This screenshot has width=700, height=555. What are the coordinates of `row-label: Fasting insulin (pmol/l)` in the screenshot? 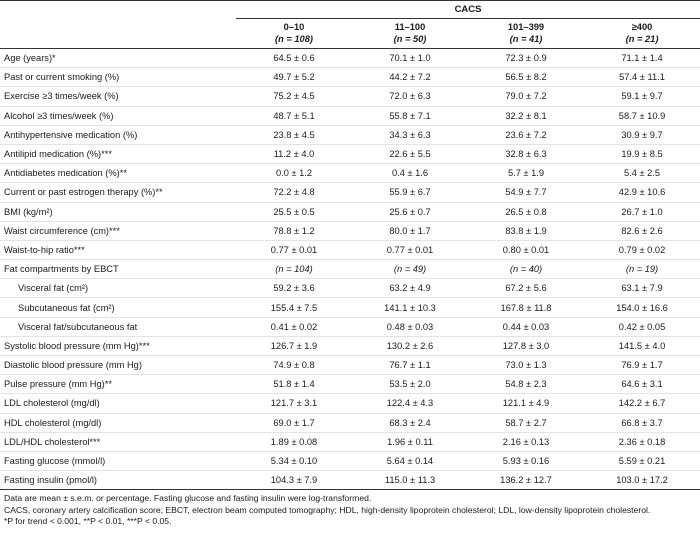 It's located at (118, 480).